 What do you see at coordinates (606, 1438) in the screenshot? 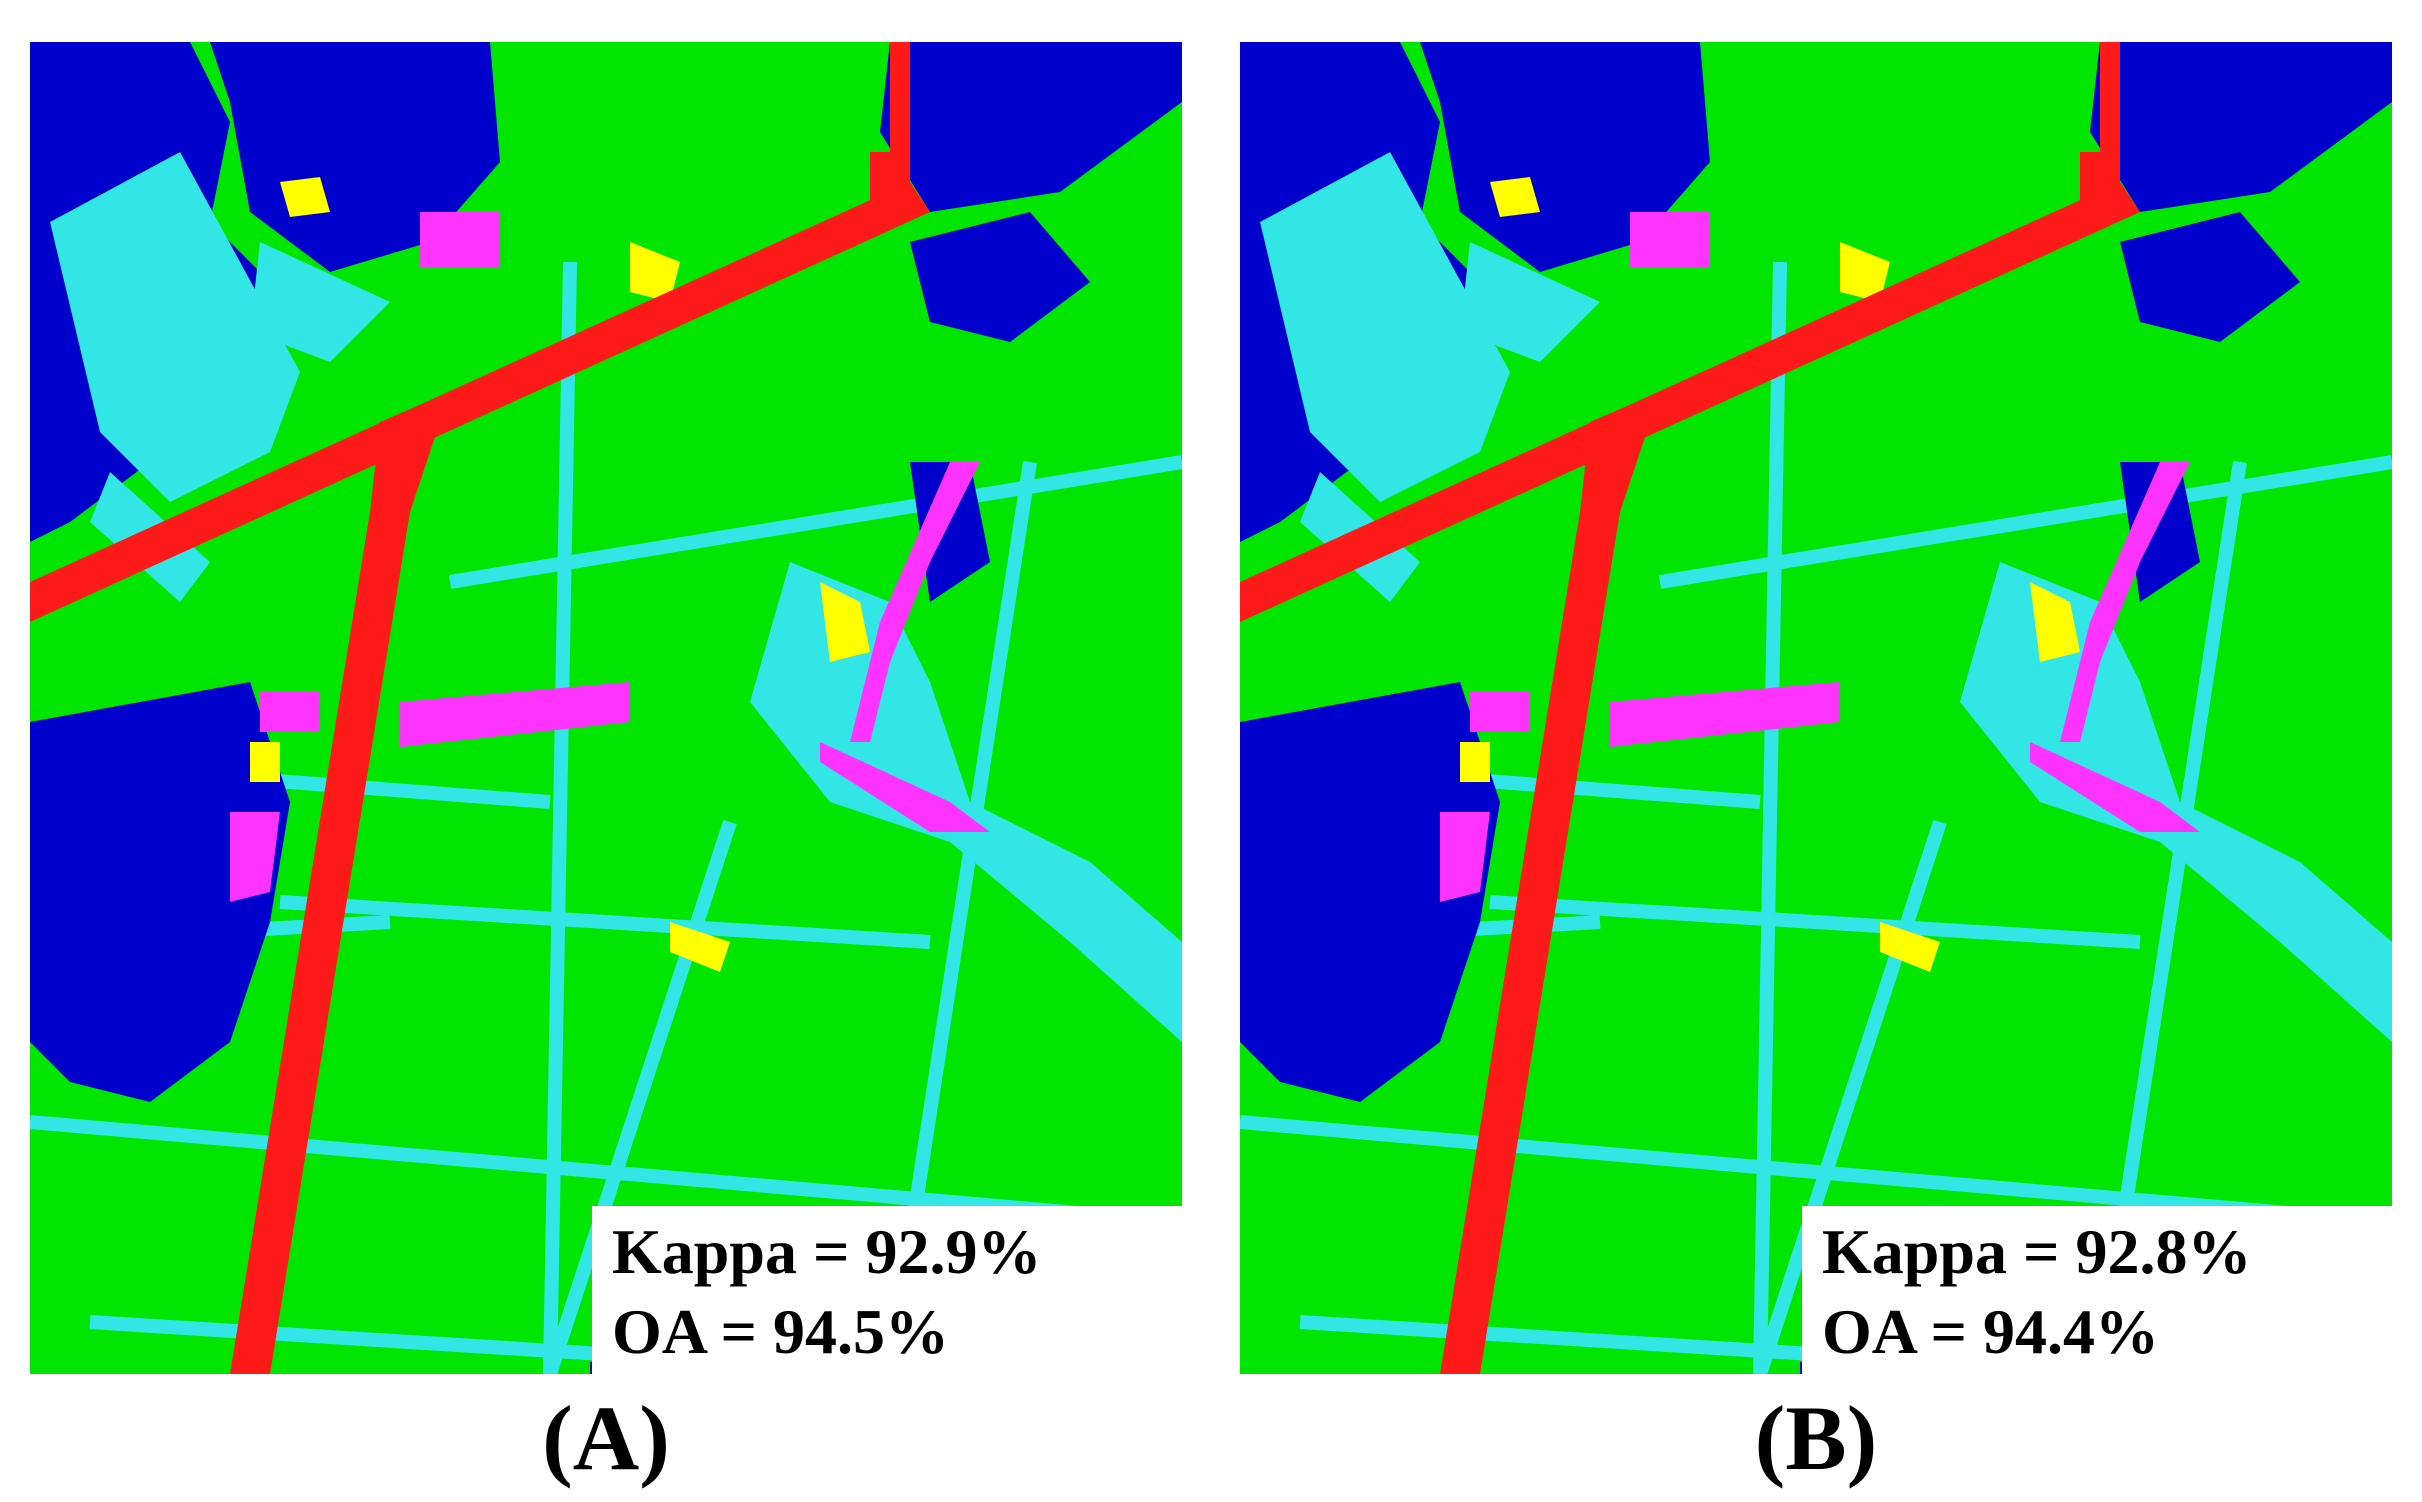
I see `panel-caption-a: (A)` at bounding box center [606, 1438].